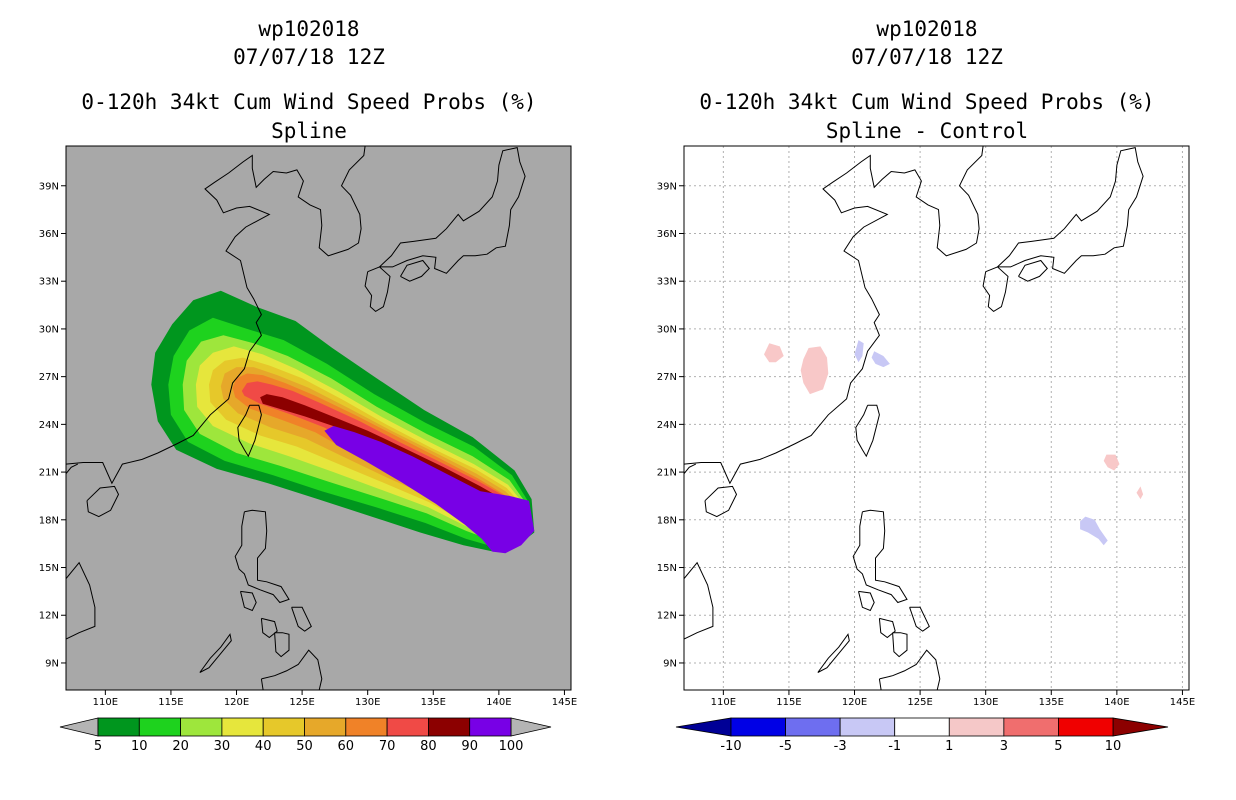 The image size is (1236, 800). I want to click on colorbar-label: 50, so click(304, 746).